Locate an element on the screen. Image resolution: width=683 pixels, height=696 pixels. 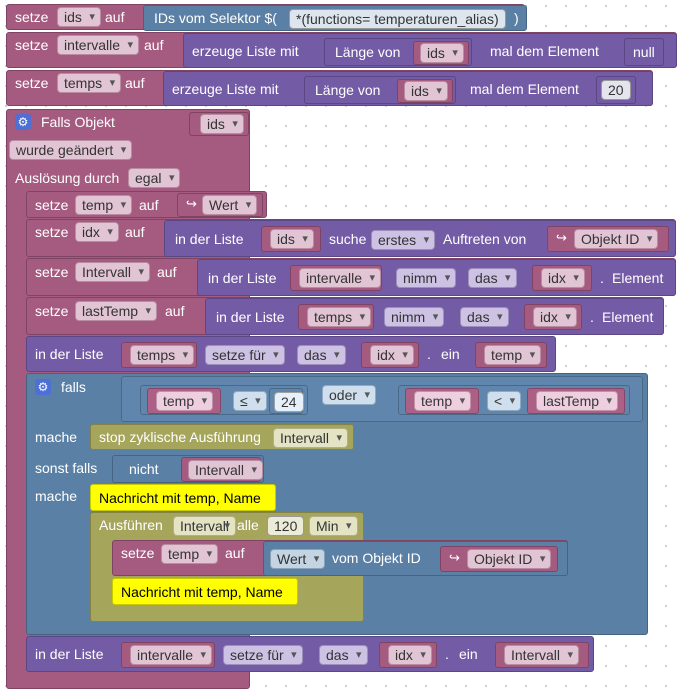
left-var-block: temp is located at coordinates (184, 401).